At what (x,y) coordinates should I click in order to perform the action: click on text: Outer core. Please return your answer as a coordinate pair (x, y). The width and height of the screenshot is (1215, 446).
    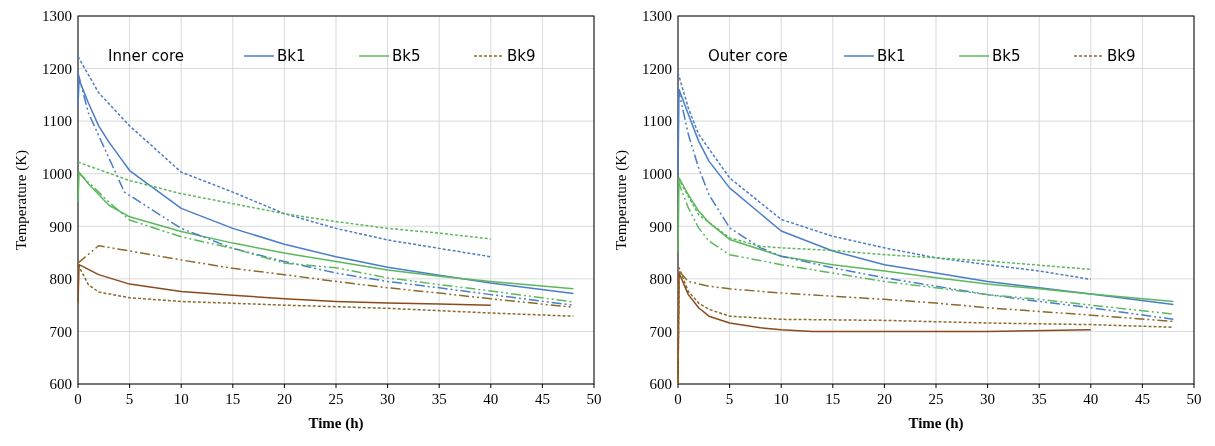
    Looking at the image, I should click on (748, 56).